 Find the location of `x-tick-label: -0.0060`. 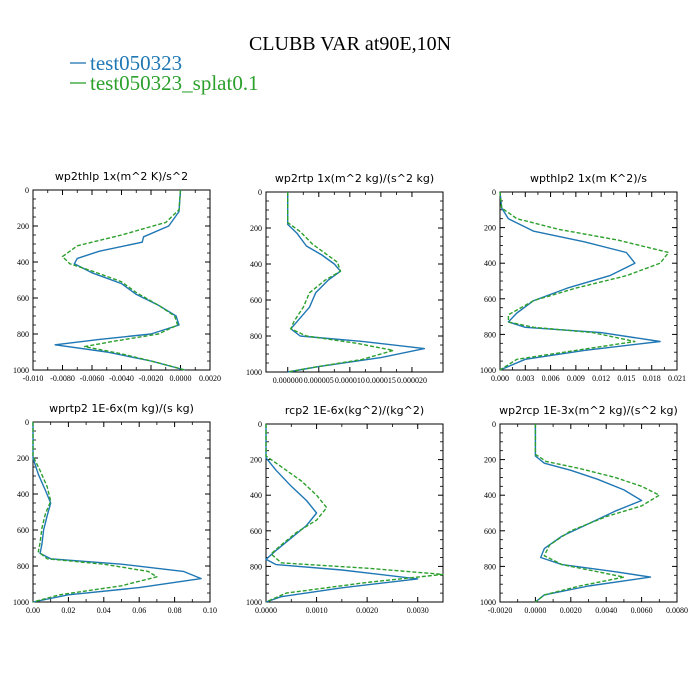

x-tick-label: -0.0060 is located at coordinates (92, 378).